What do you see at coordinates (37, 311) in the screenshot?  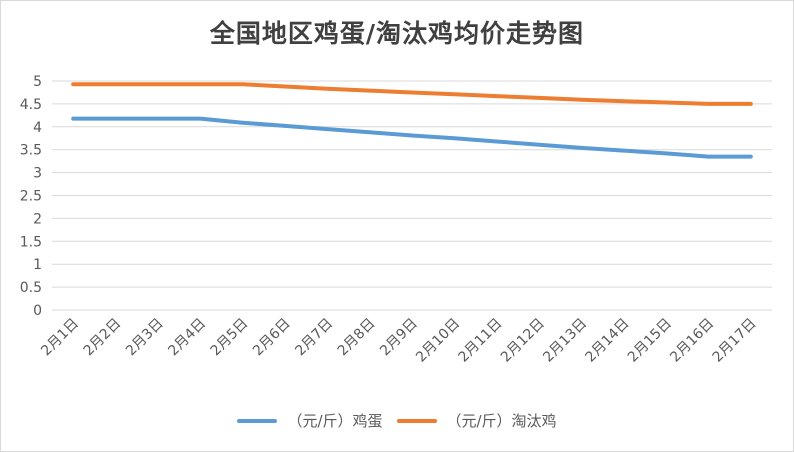 I see `y-tick-label: 0` at bounding box center [37, 311].